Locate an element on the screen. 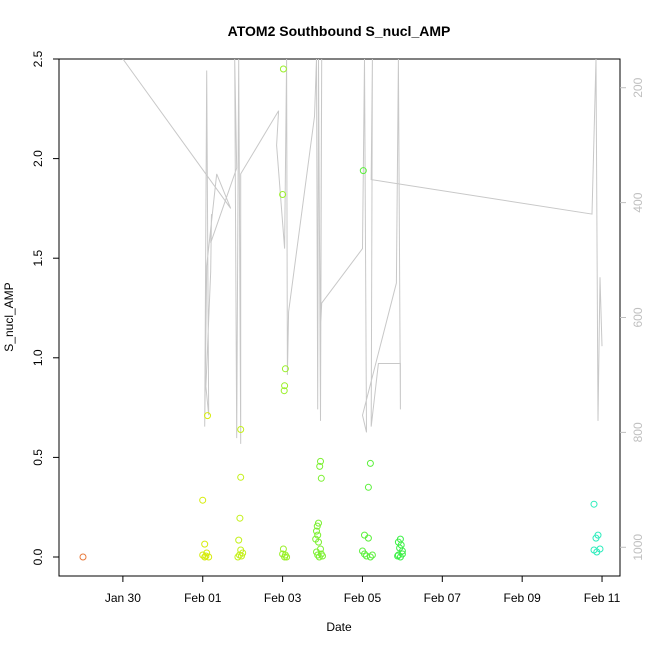 This screenshot has width=650, height=655. y2-tick-label: 1000 is located at coordinates (638, 547).